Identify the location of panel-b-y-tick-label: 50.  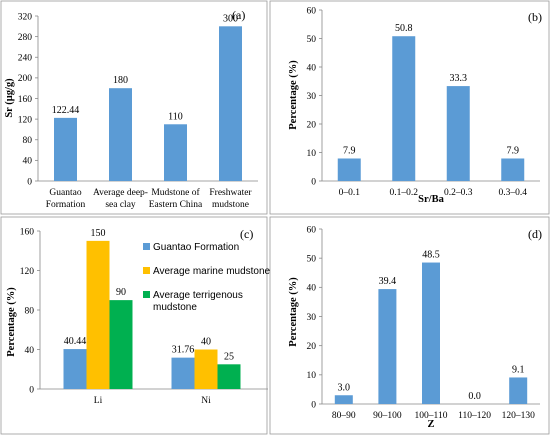
(312, 40).